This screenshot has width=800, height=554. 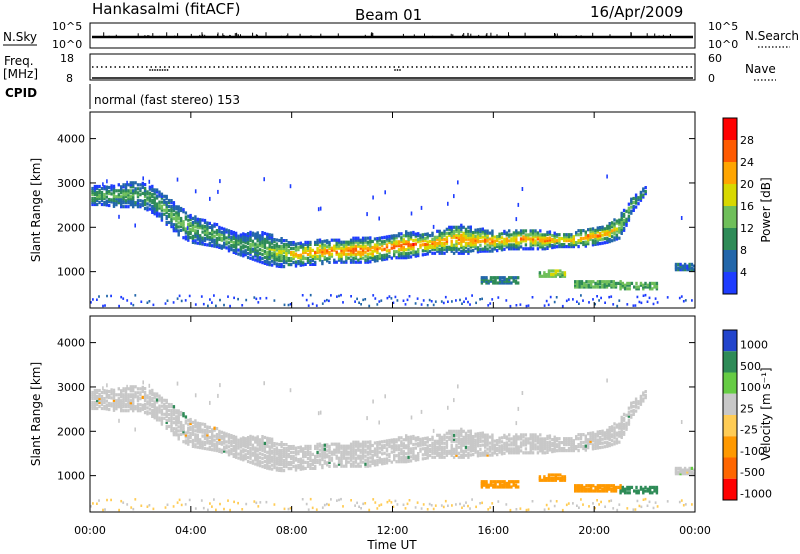 I want to click on velocity-colorbar-segment, so click(x=730, y=426).